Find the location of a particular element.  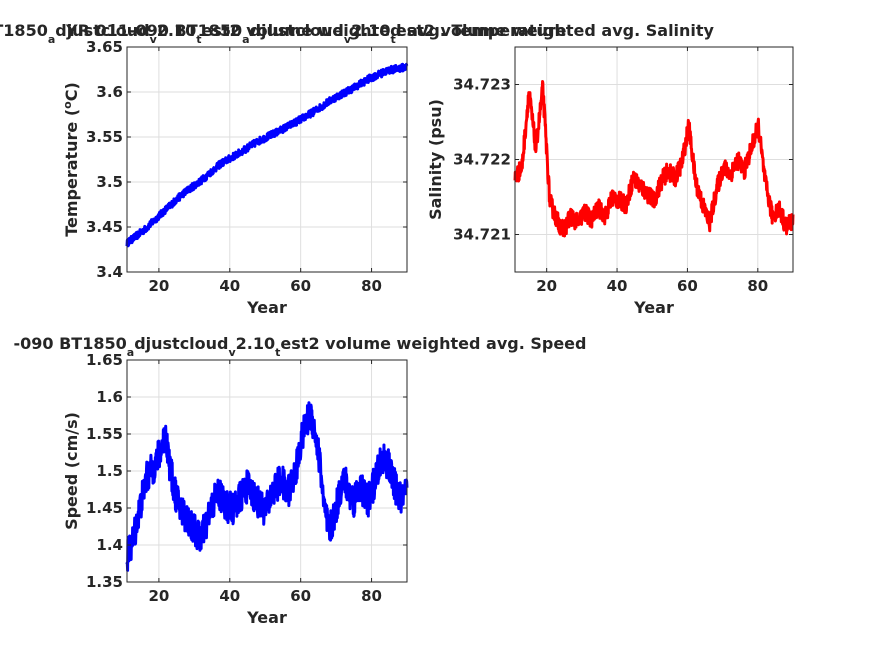

text-part: est2 volume weighted avg. Speed is located at coordinates (433, 343).